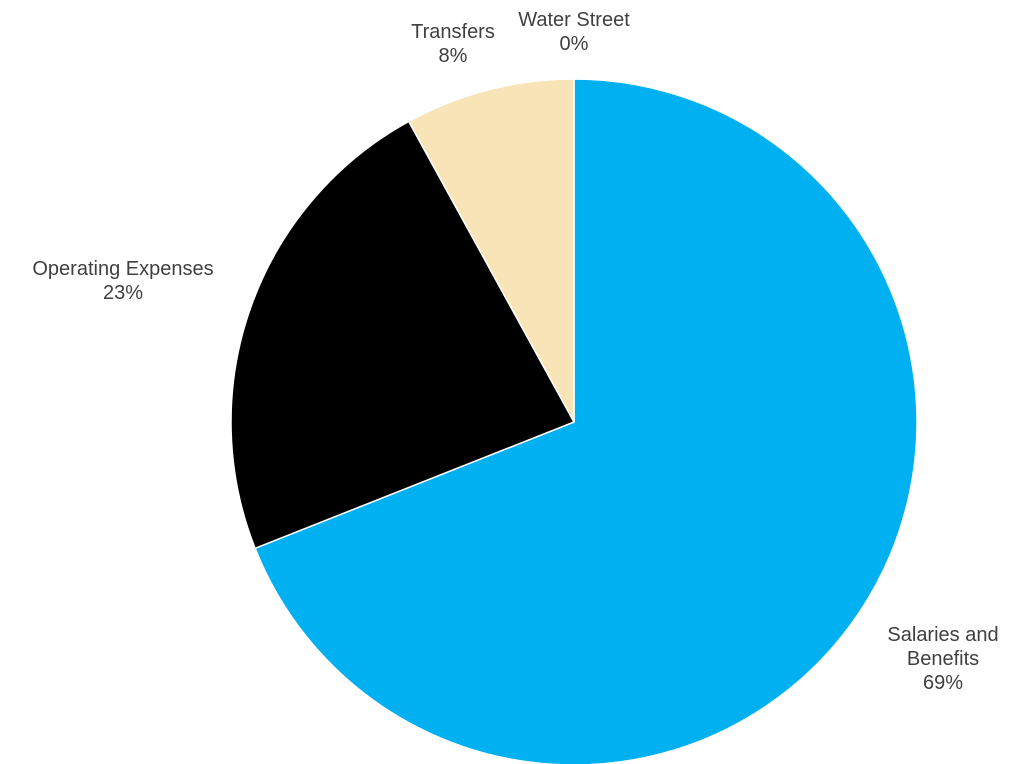 This screenshot has width=1015, height=764. I want to click on slice-percent-label: 69%, so click(943, 683).